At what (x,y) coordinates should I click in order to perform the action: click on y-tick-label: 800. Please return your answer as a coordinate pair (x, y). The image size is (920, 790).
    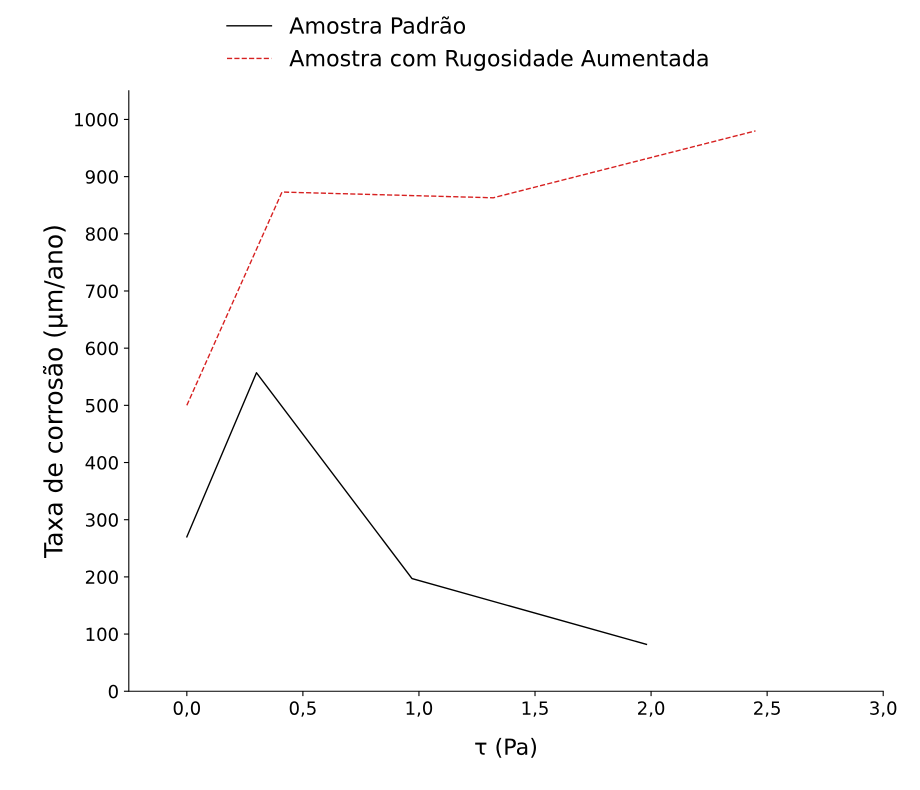
    Looking at the image, I should click on (102, 234).